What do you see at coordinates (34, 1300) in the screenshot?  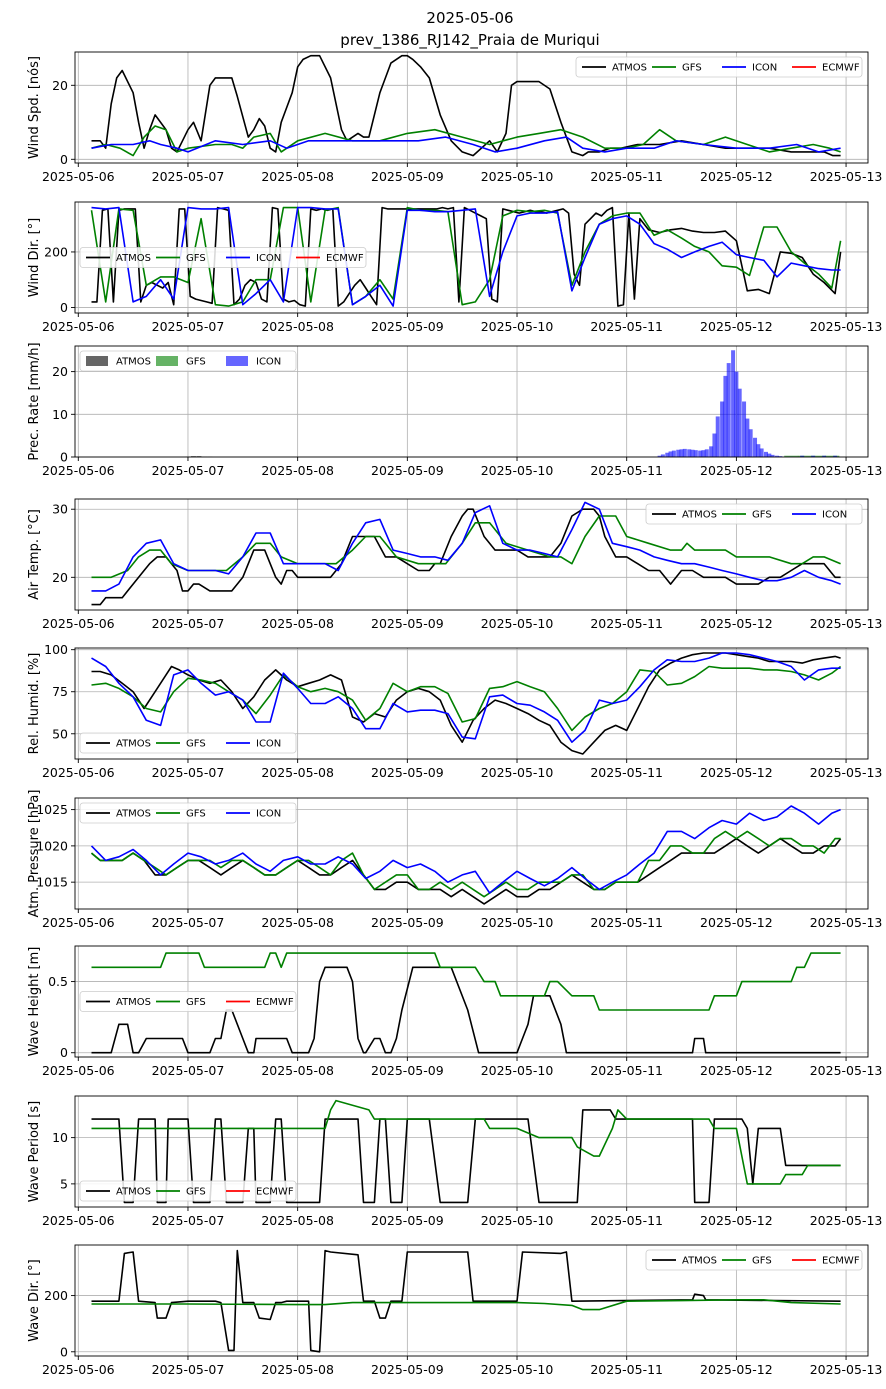 I see `y-axis-label: Wave Dir. [°]` at bounding box center [34, 1300].